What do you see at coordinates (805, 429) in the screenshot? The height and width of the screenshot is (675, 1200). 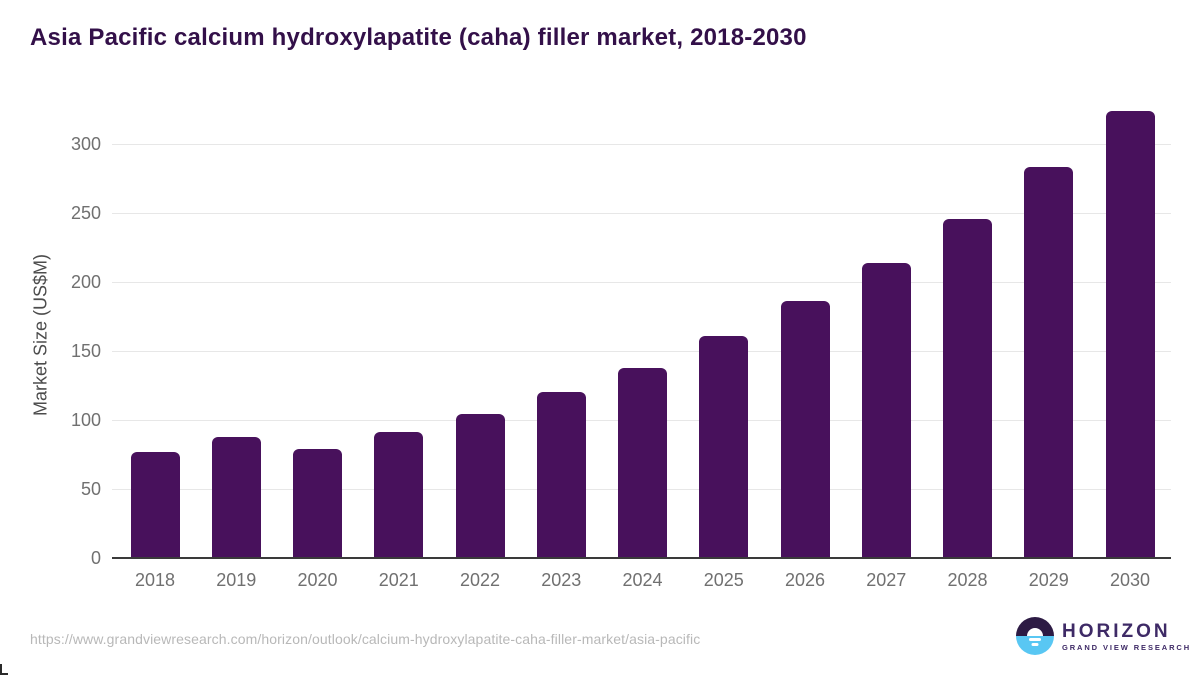 I see `bar-2026` at bounding box center [805, 429].